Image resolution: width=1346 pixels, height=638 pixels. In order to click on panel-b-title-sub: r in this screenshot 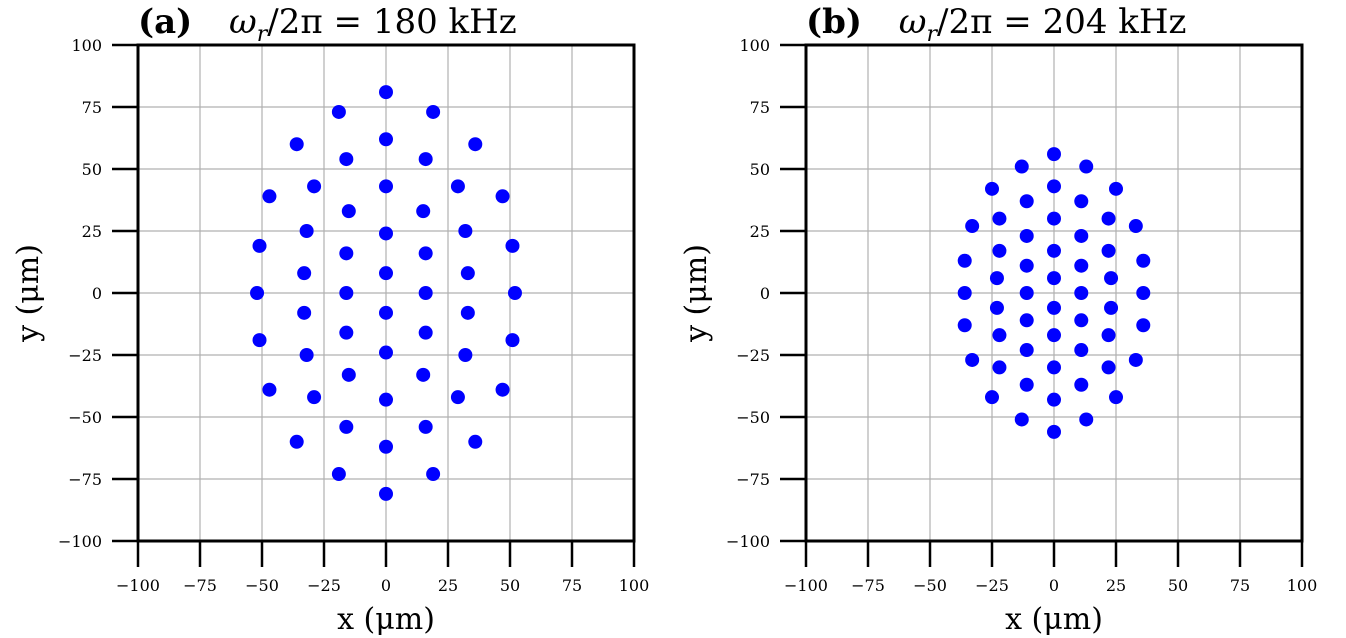, I will do `click(933, 34)`.